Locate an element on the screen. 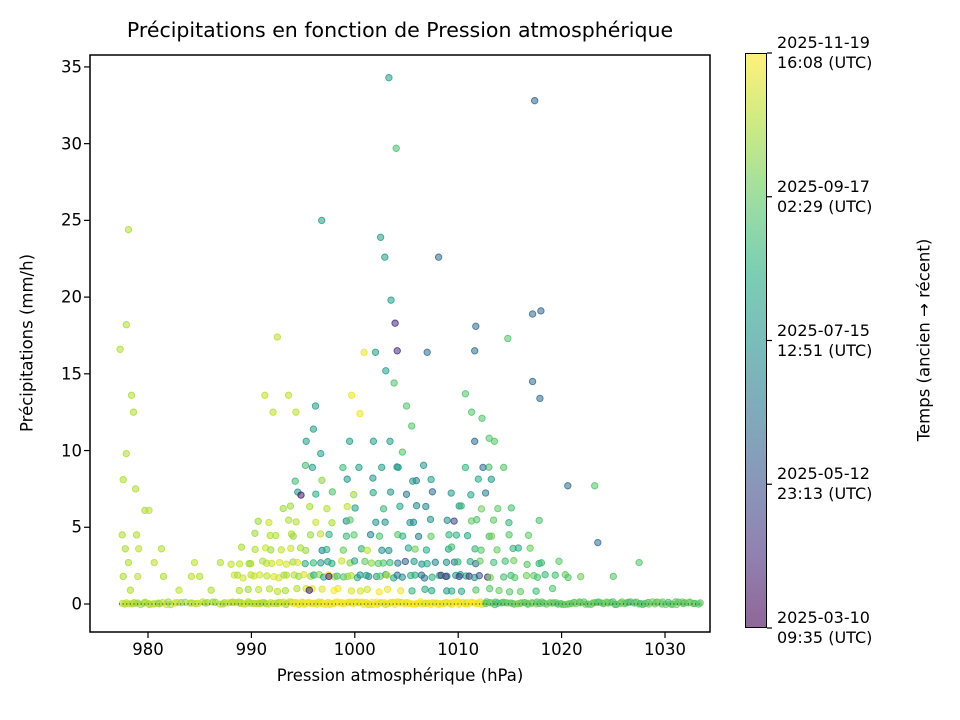  colorbar-tick-time: 12:51 (UTC) is located at coordinates (825, 350).